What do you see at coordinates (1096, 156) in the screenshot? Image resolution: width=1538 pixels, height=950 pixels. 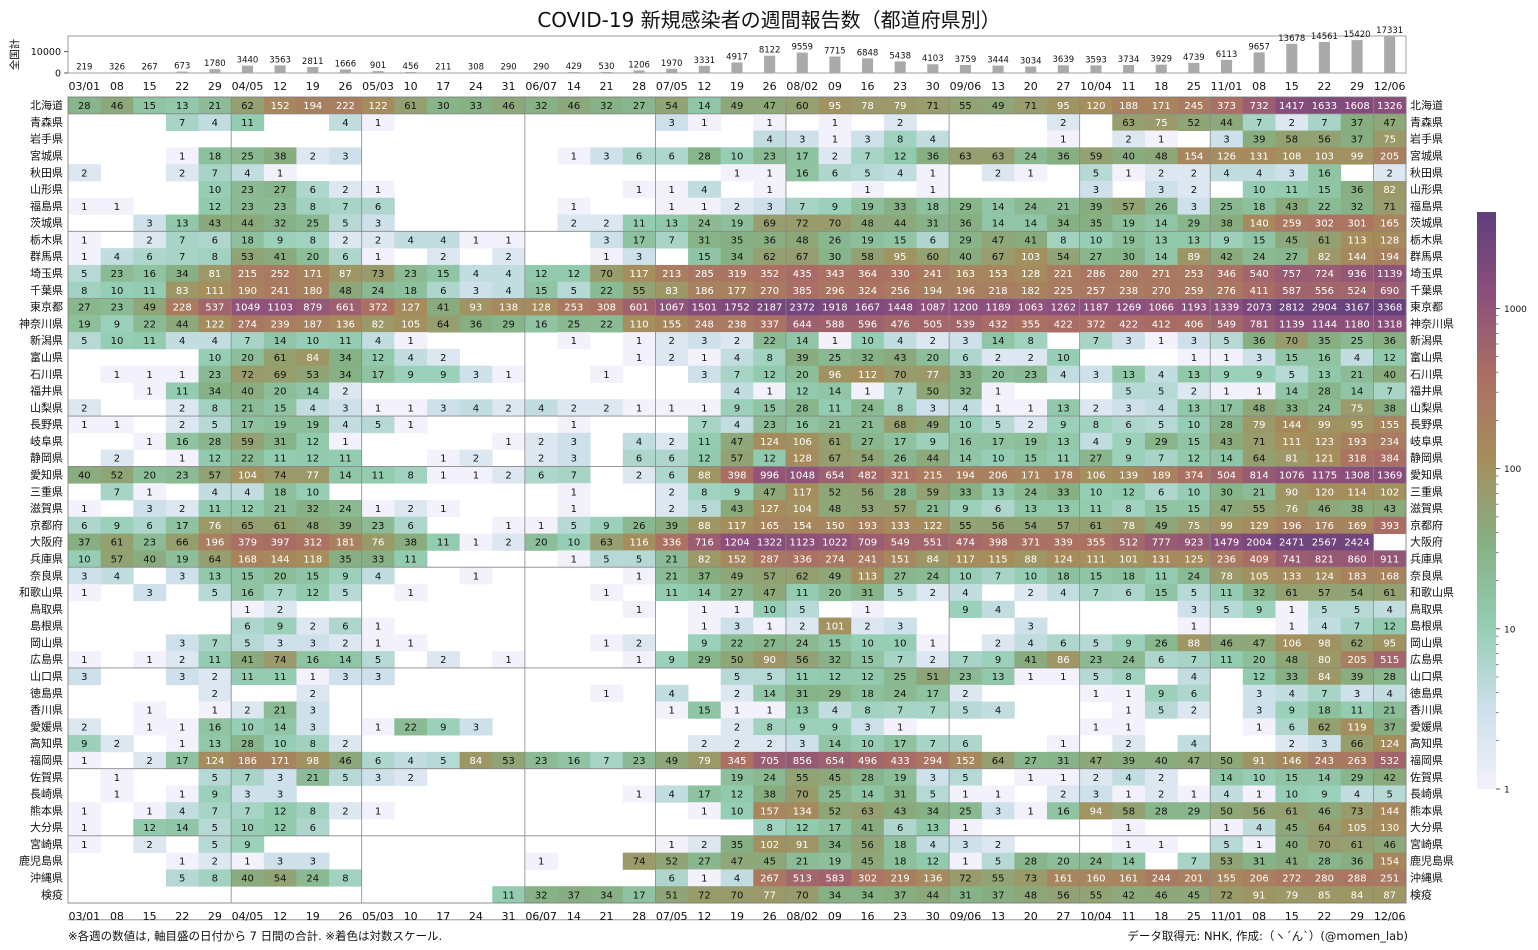 I see `cell-value-label: 59` at bounding box center [1096, 156].